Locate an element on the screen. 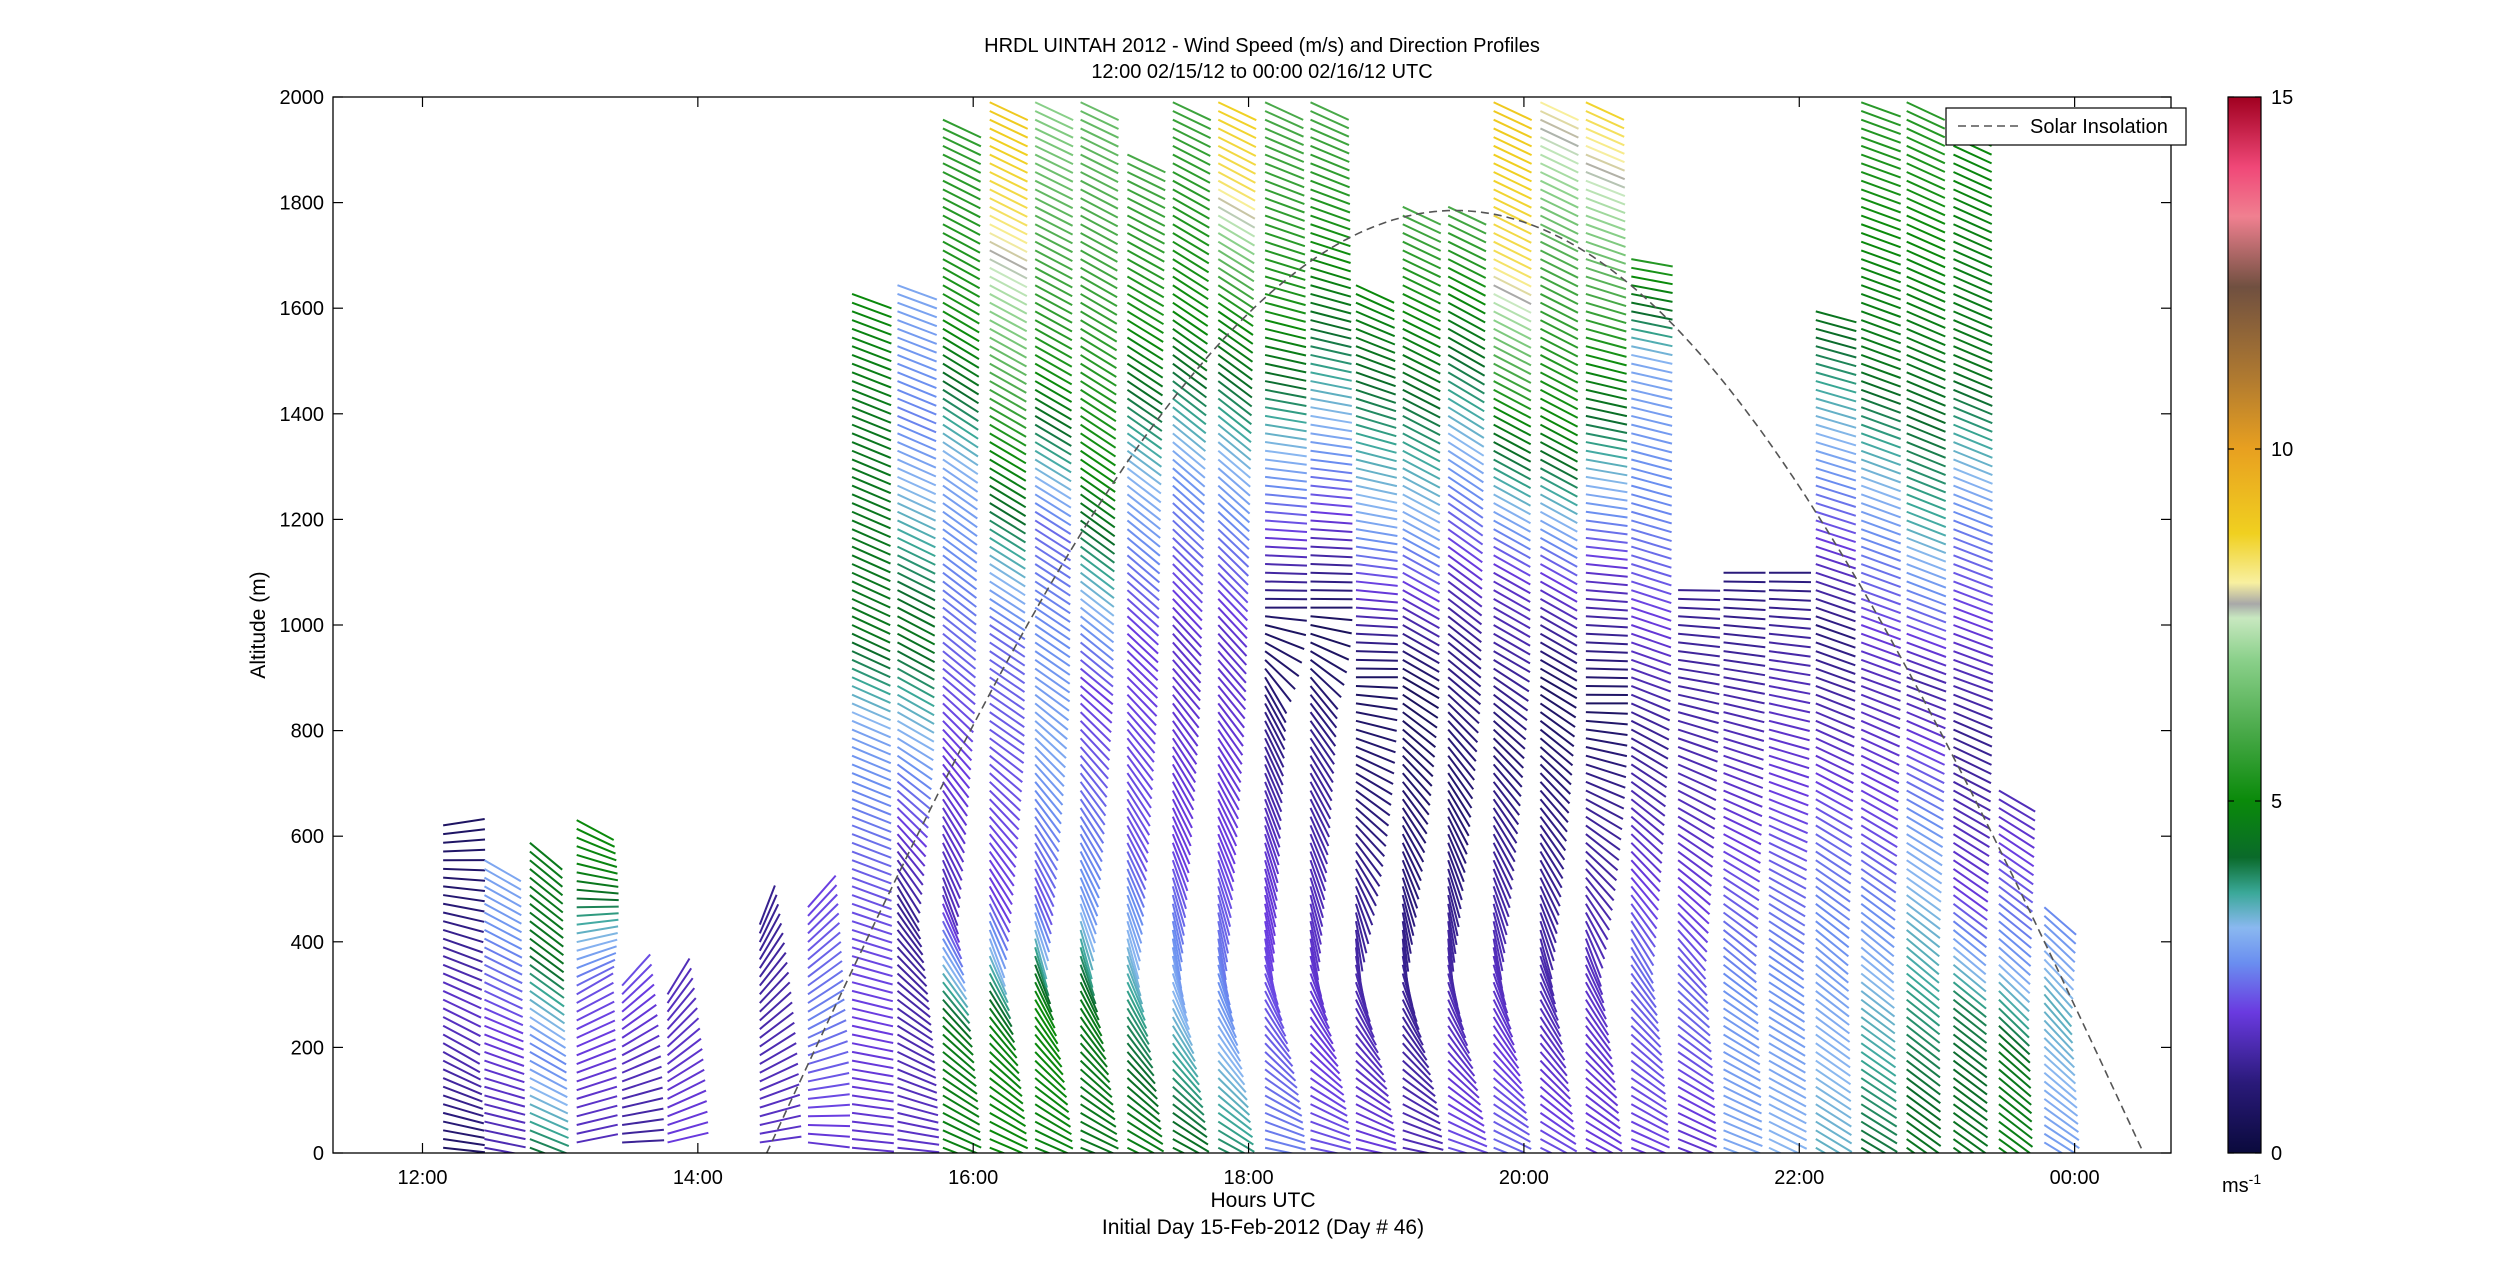  colorbar-tick-label: 5 is located at coordinates (2276, 802).